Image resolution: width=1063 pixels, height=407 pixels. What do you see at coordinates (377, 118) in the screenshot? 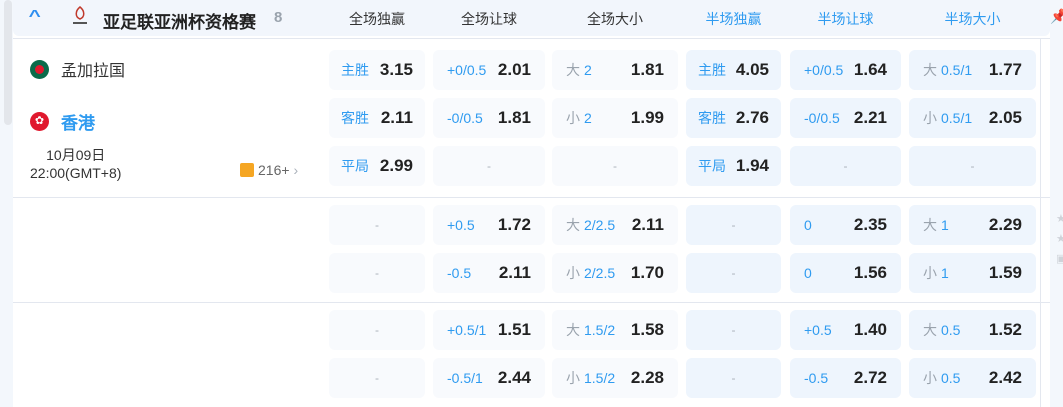
I see `odds-cell: 客胜 2.11` at bounding box center [377, 118].